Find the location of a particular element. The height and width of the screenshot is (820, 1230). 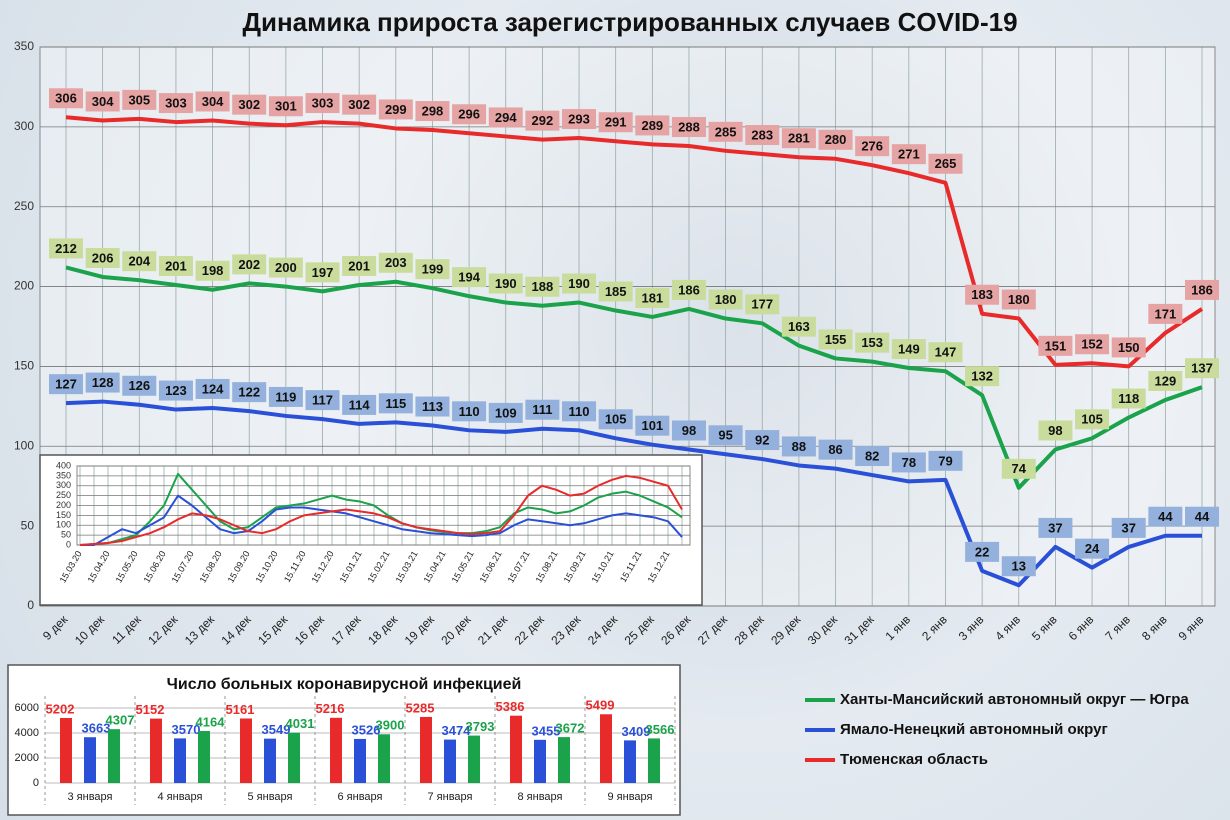

y-tick-label: 50 is located at coordinates (66, 535).